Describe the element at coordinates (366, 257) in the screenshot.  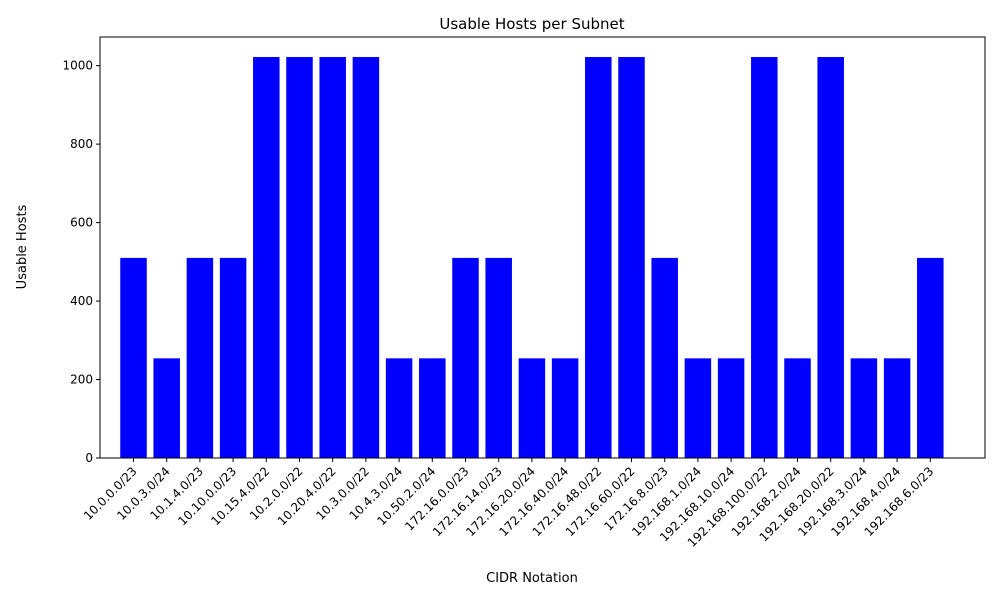
I see `bar-10.3.0.0/22` at that location.